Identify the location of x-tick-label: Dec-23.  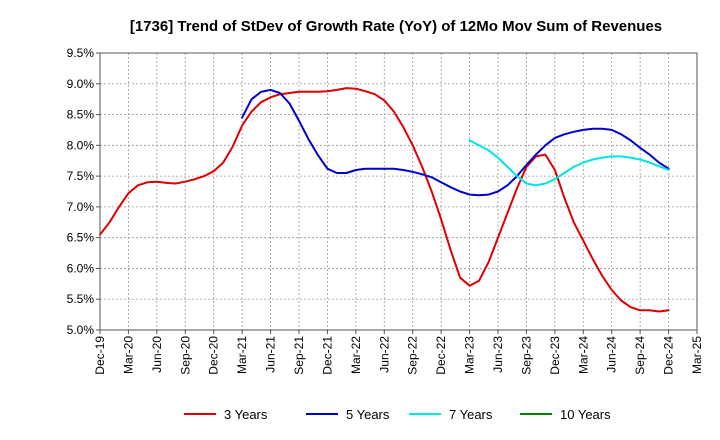
(555, 355).